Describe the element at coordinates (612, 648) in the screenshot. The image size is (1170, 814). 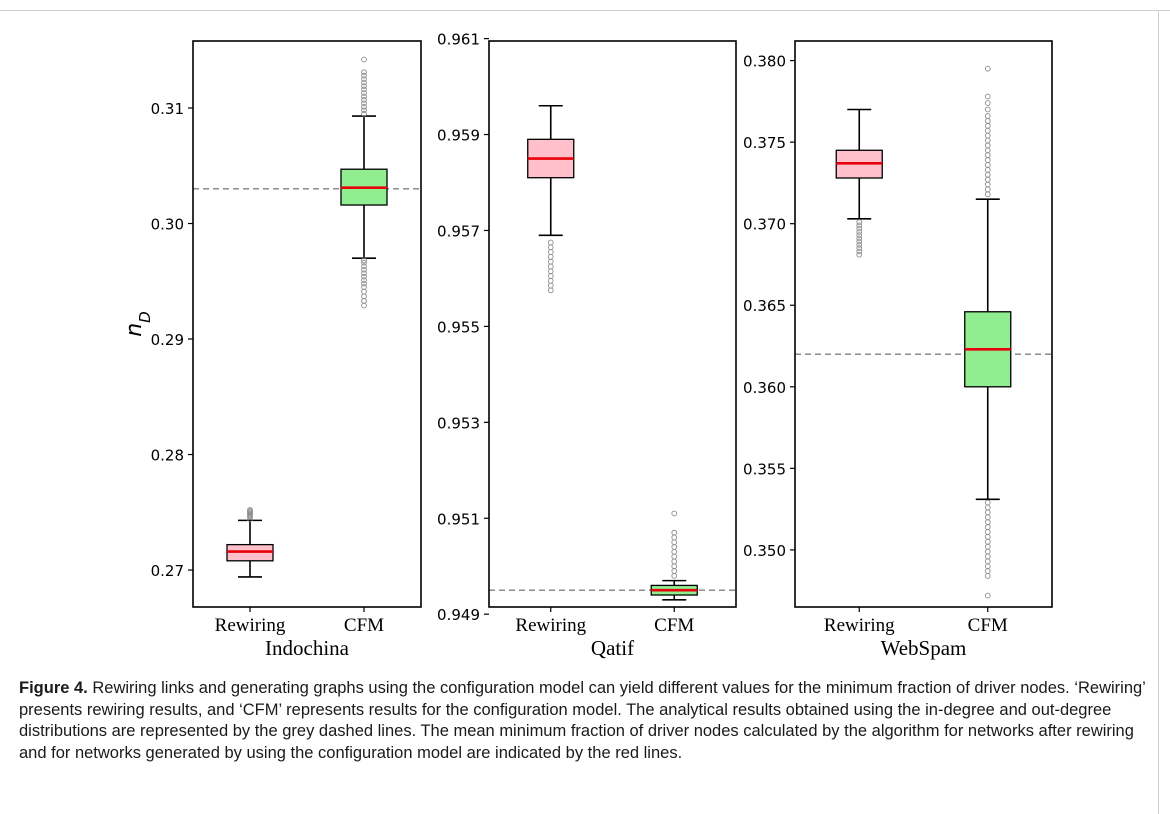
I see `panel-title: Qatif` at that location.